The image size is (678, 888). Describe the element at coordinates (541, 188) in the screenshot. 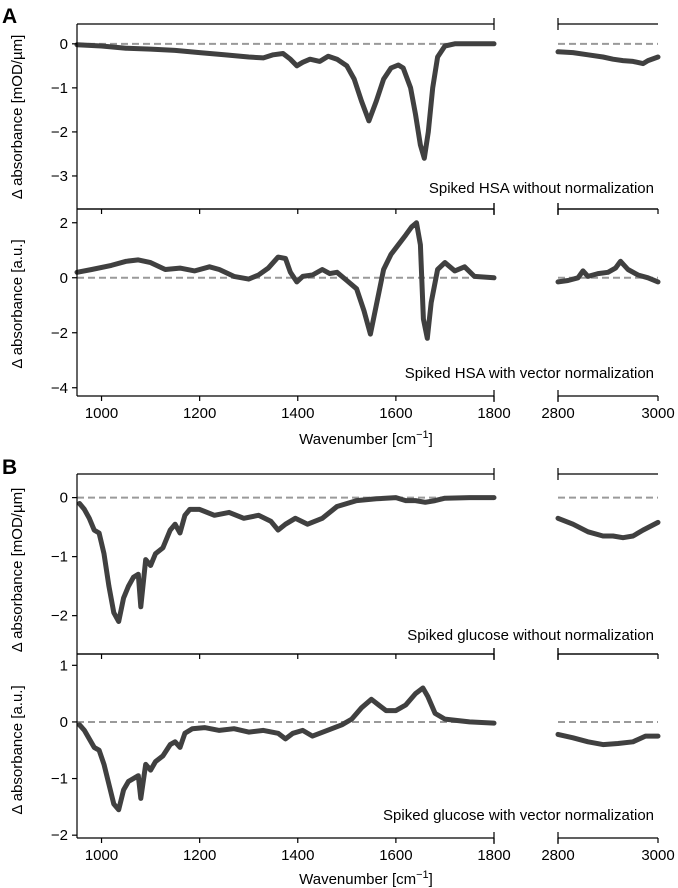

I see `annotation-hsa-raw: Spiked HSA without normalization` at that location.